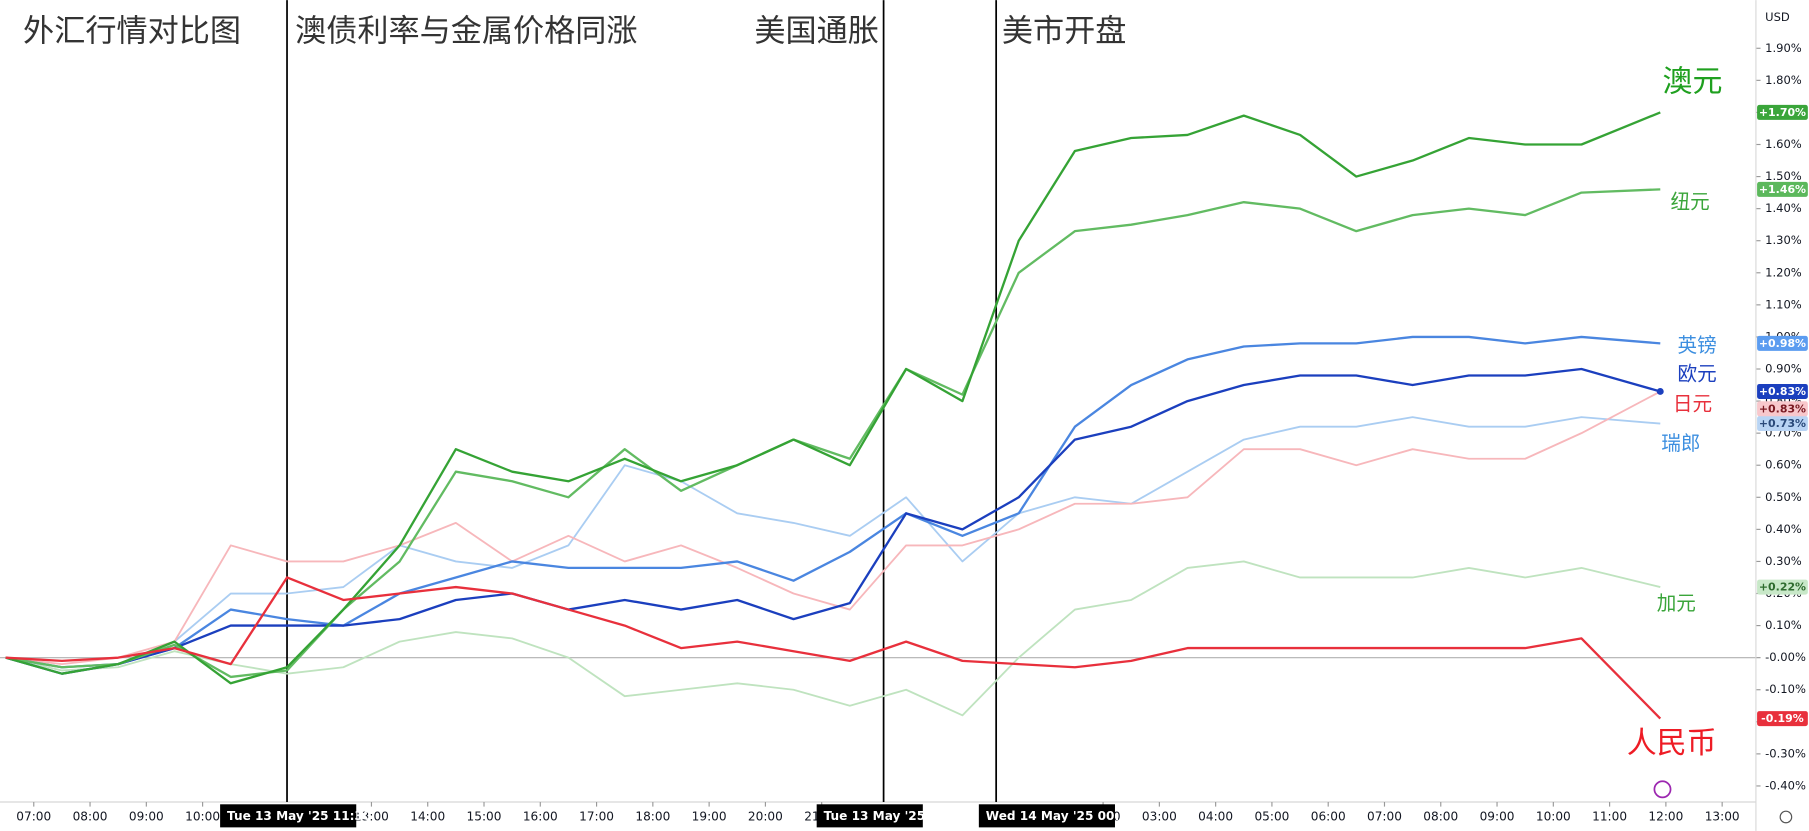 The width and height of the screenshot is (1809, 831). Describe the element at coordinates (540, 816) in the screenshot. I see `x-tick-label: 16:00` at that location.